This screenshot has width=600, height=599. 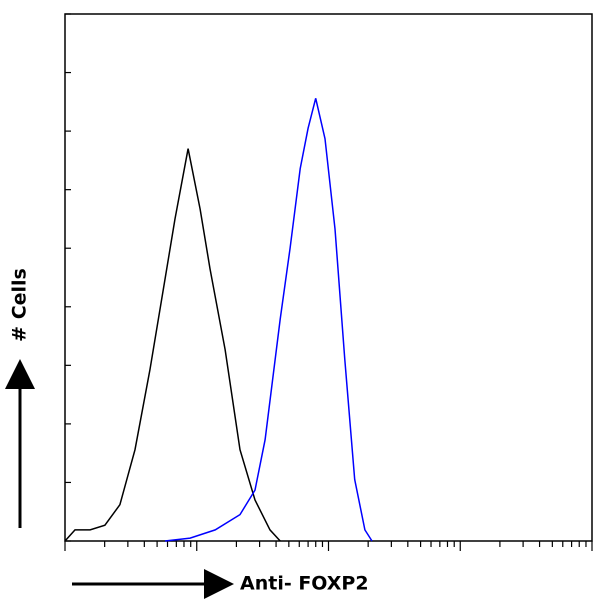 What do you see at coordinates (20, 305) in the screenshot?
I see `y-axis-label: # Cells` at bounding box center [20, 305].